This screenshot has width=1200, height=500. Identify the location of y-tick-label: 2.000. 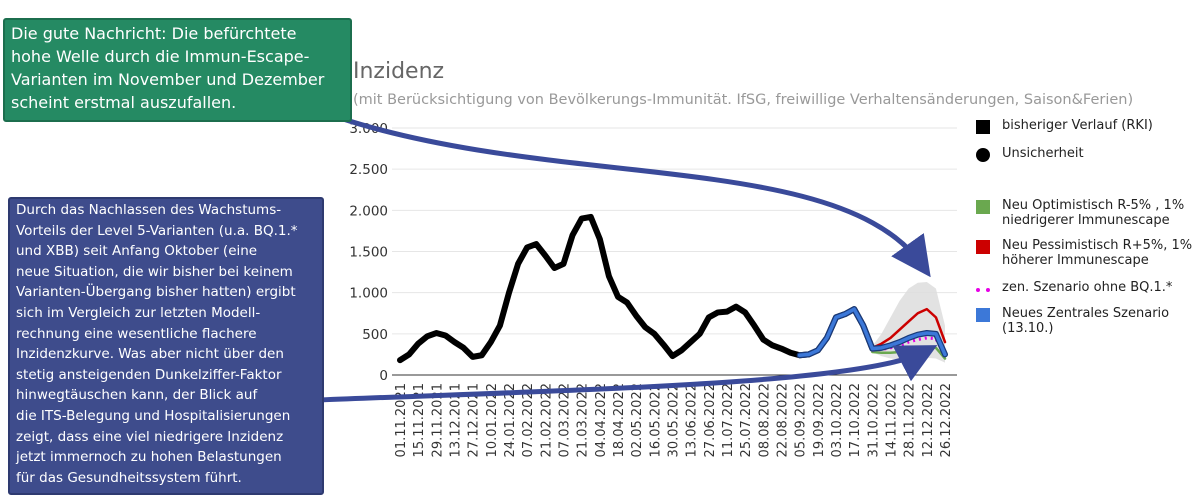
(368, 211).